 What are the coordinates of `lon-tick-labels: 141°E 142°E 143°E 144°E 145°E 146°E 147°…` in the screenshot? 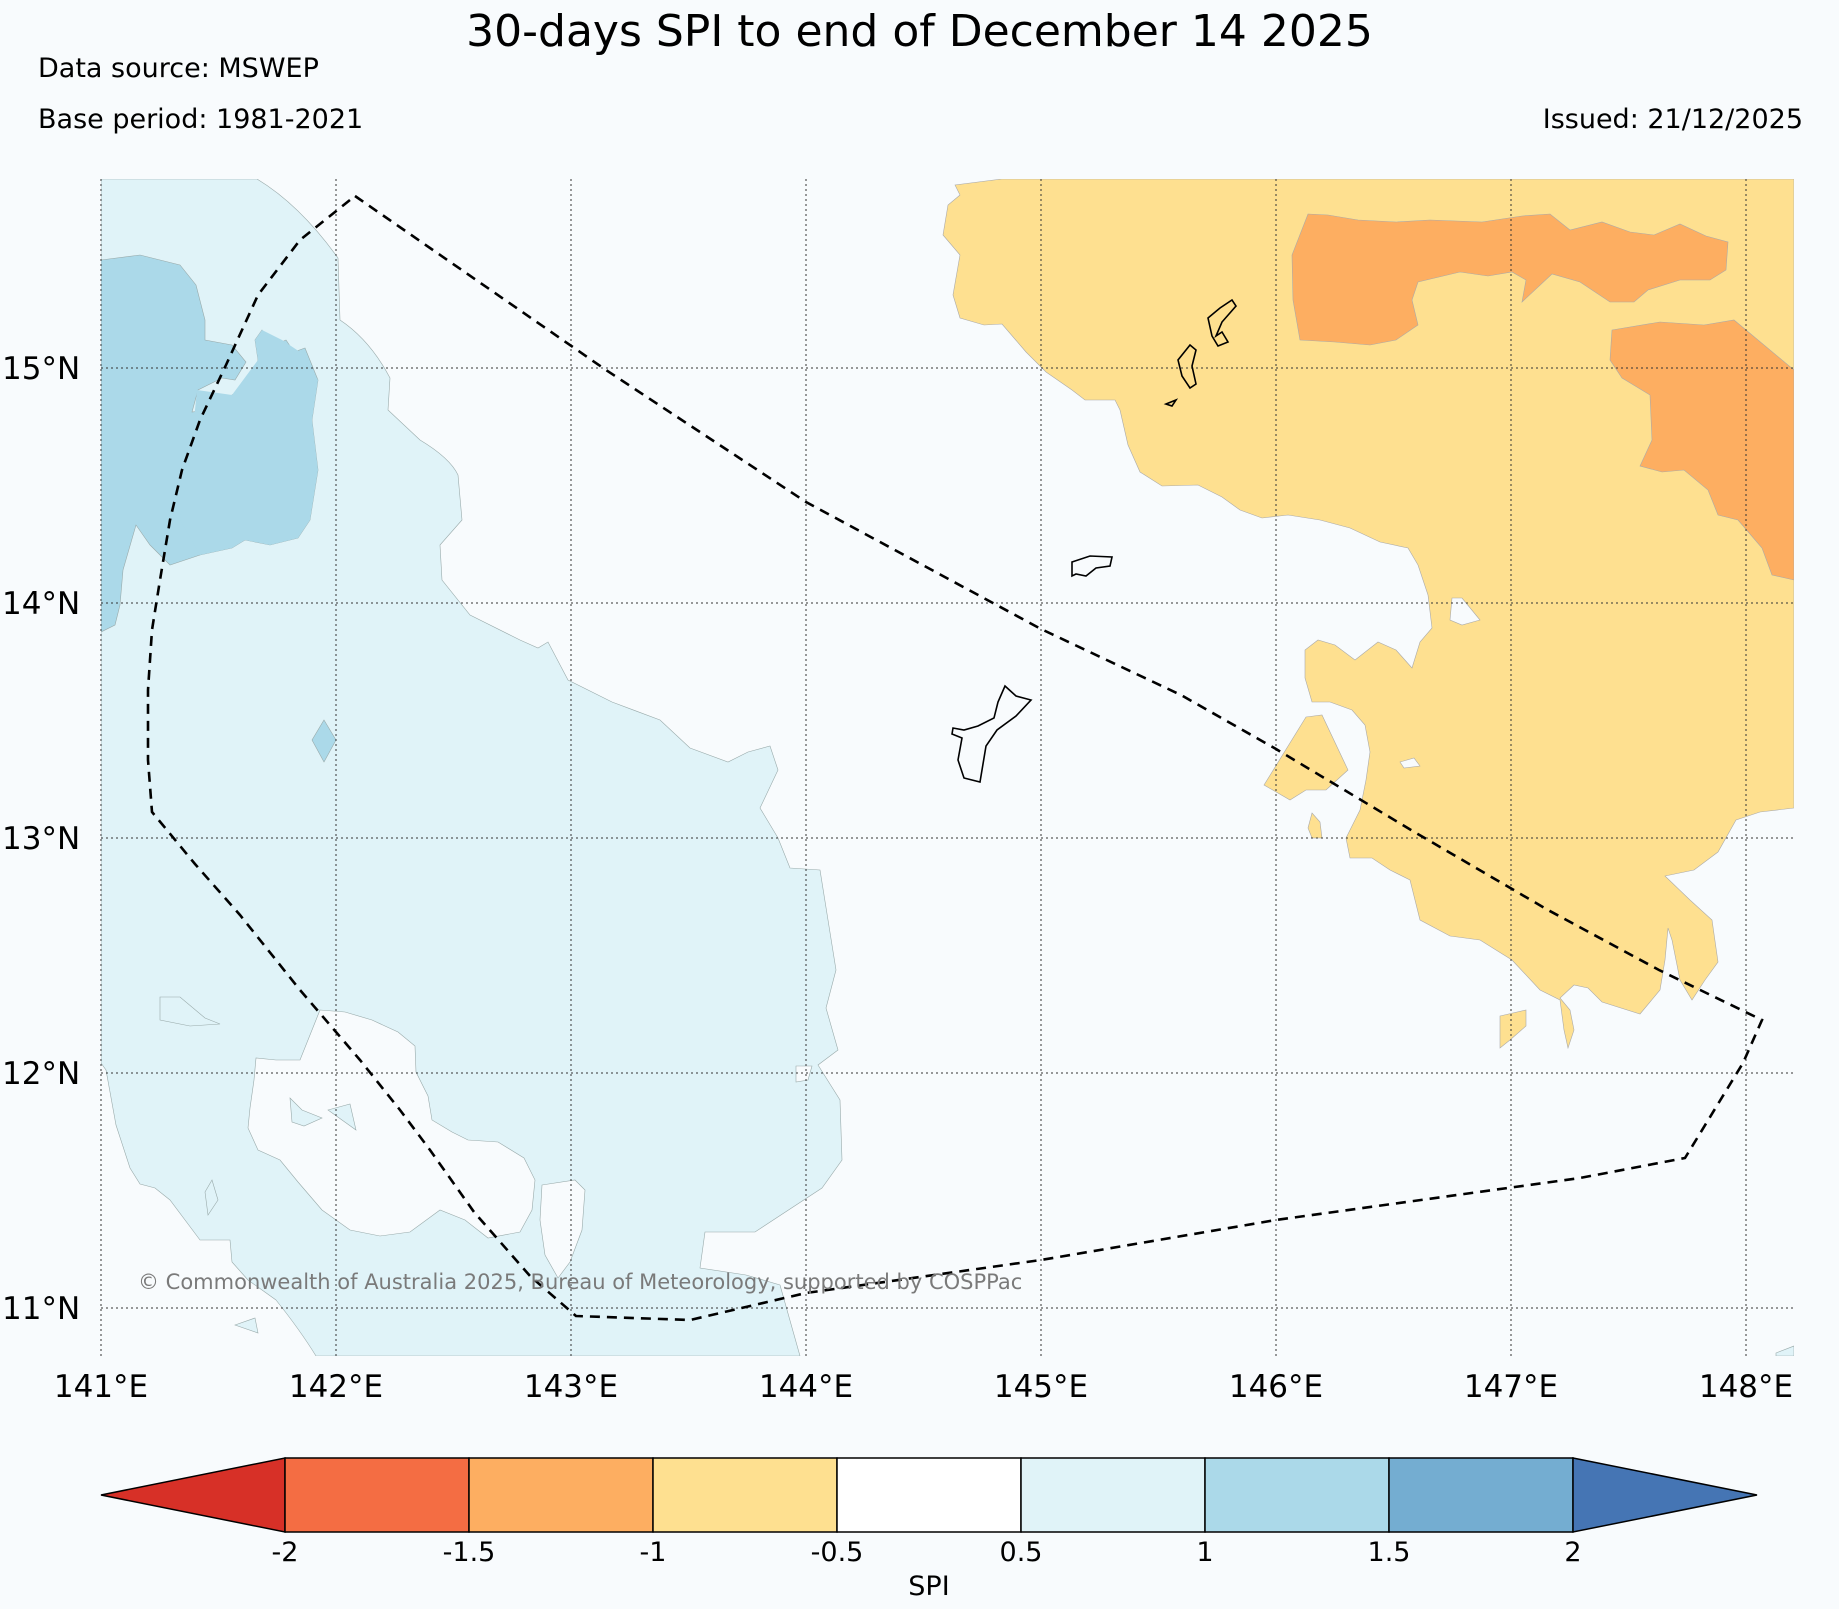 It's located at (923, 1387).